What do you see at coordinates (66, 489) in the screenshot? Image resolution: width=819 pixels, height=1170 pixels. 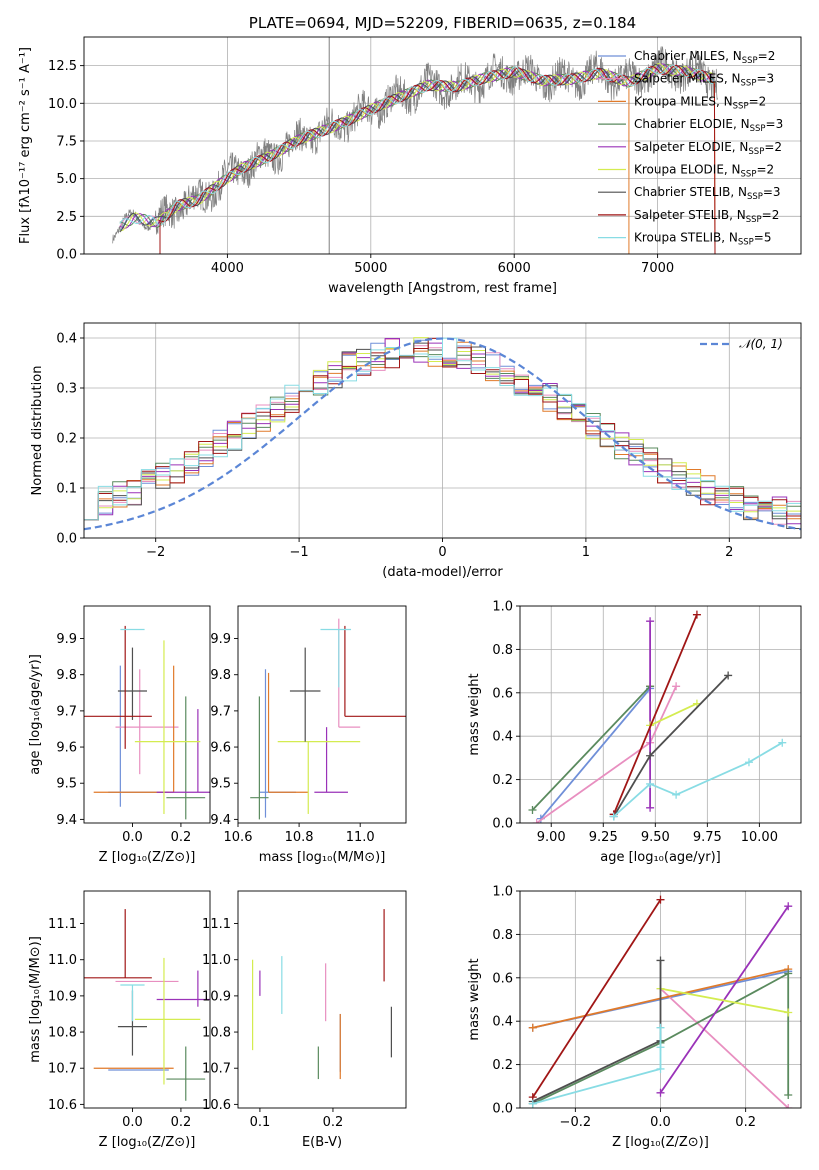 I see `y-tick-label: 0.1` at bounding box center [66, 489].